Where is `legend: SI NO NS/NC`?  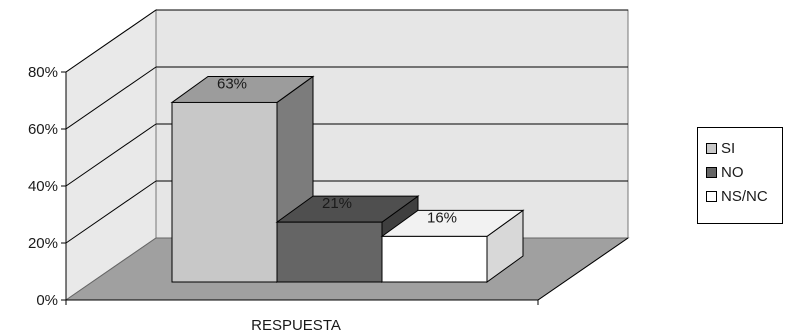
legend: SI NO NS/NC is located at coordinates (740, 175).